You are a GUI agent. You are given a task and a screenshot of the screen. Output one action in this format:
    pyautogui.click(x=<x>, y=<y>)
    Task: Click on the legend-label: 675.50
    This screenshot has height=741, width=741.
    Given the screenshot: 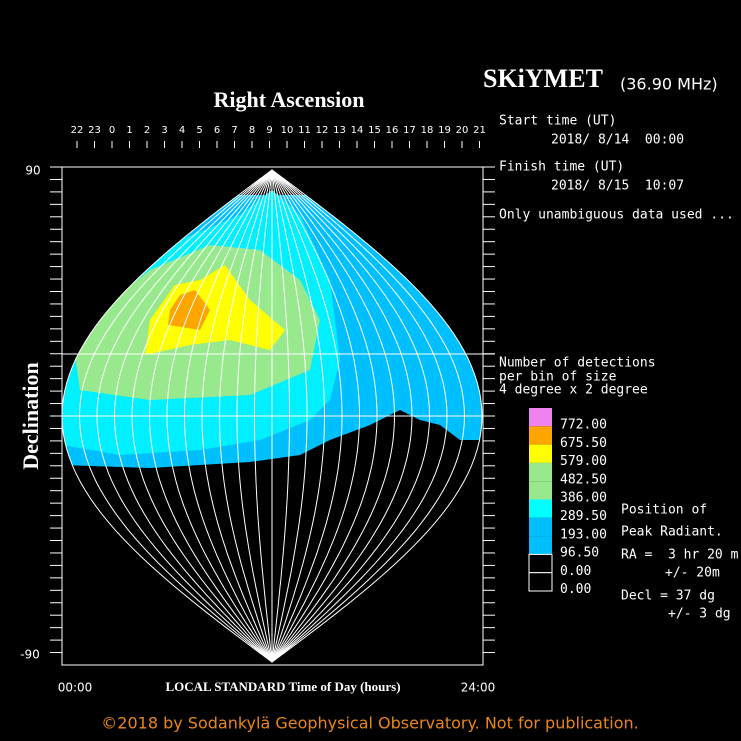 What is the action you would take?
    pyautogui.click(x=583, y=443)
    